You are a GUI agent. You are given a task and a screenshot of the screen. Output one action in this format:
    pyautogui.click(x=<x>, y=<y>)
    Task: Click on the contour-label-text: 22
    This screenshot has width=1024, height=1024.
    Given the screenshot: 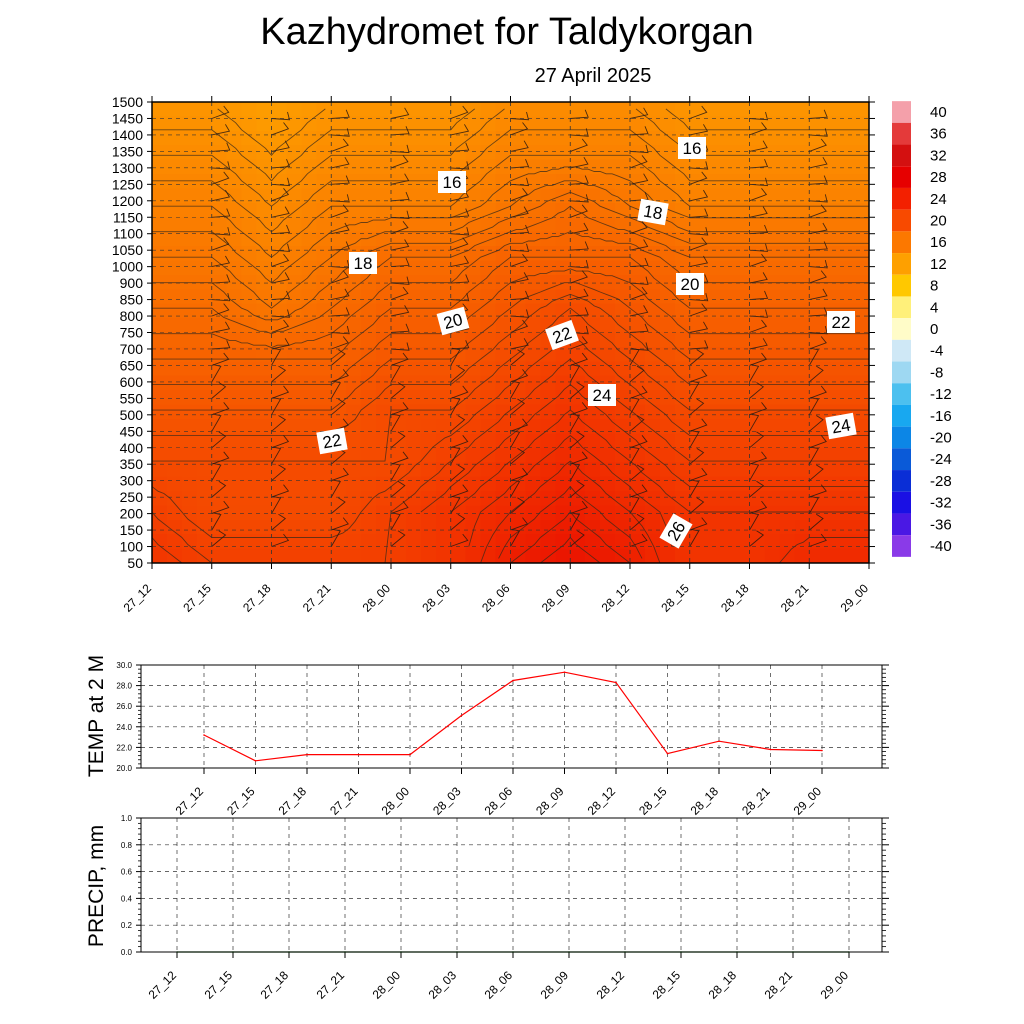 What is the action you would take?
    pyautogui.click(x=841, y=322)
    